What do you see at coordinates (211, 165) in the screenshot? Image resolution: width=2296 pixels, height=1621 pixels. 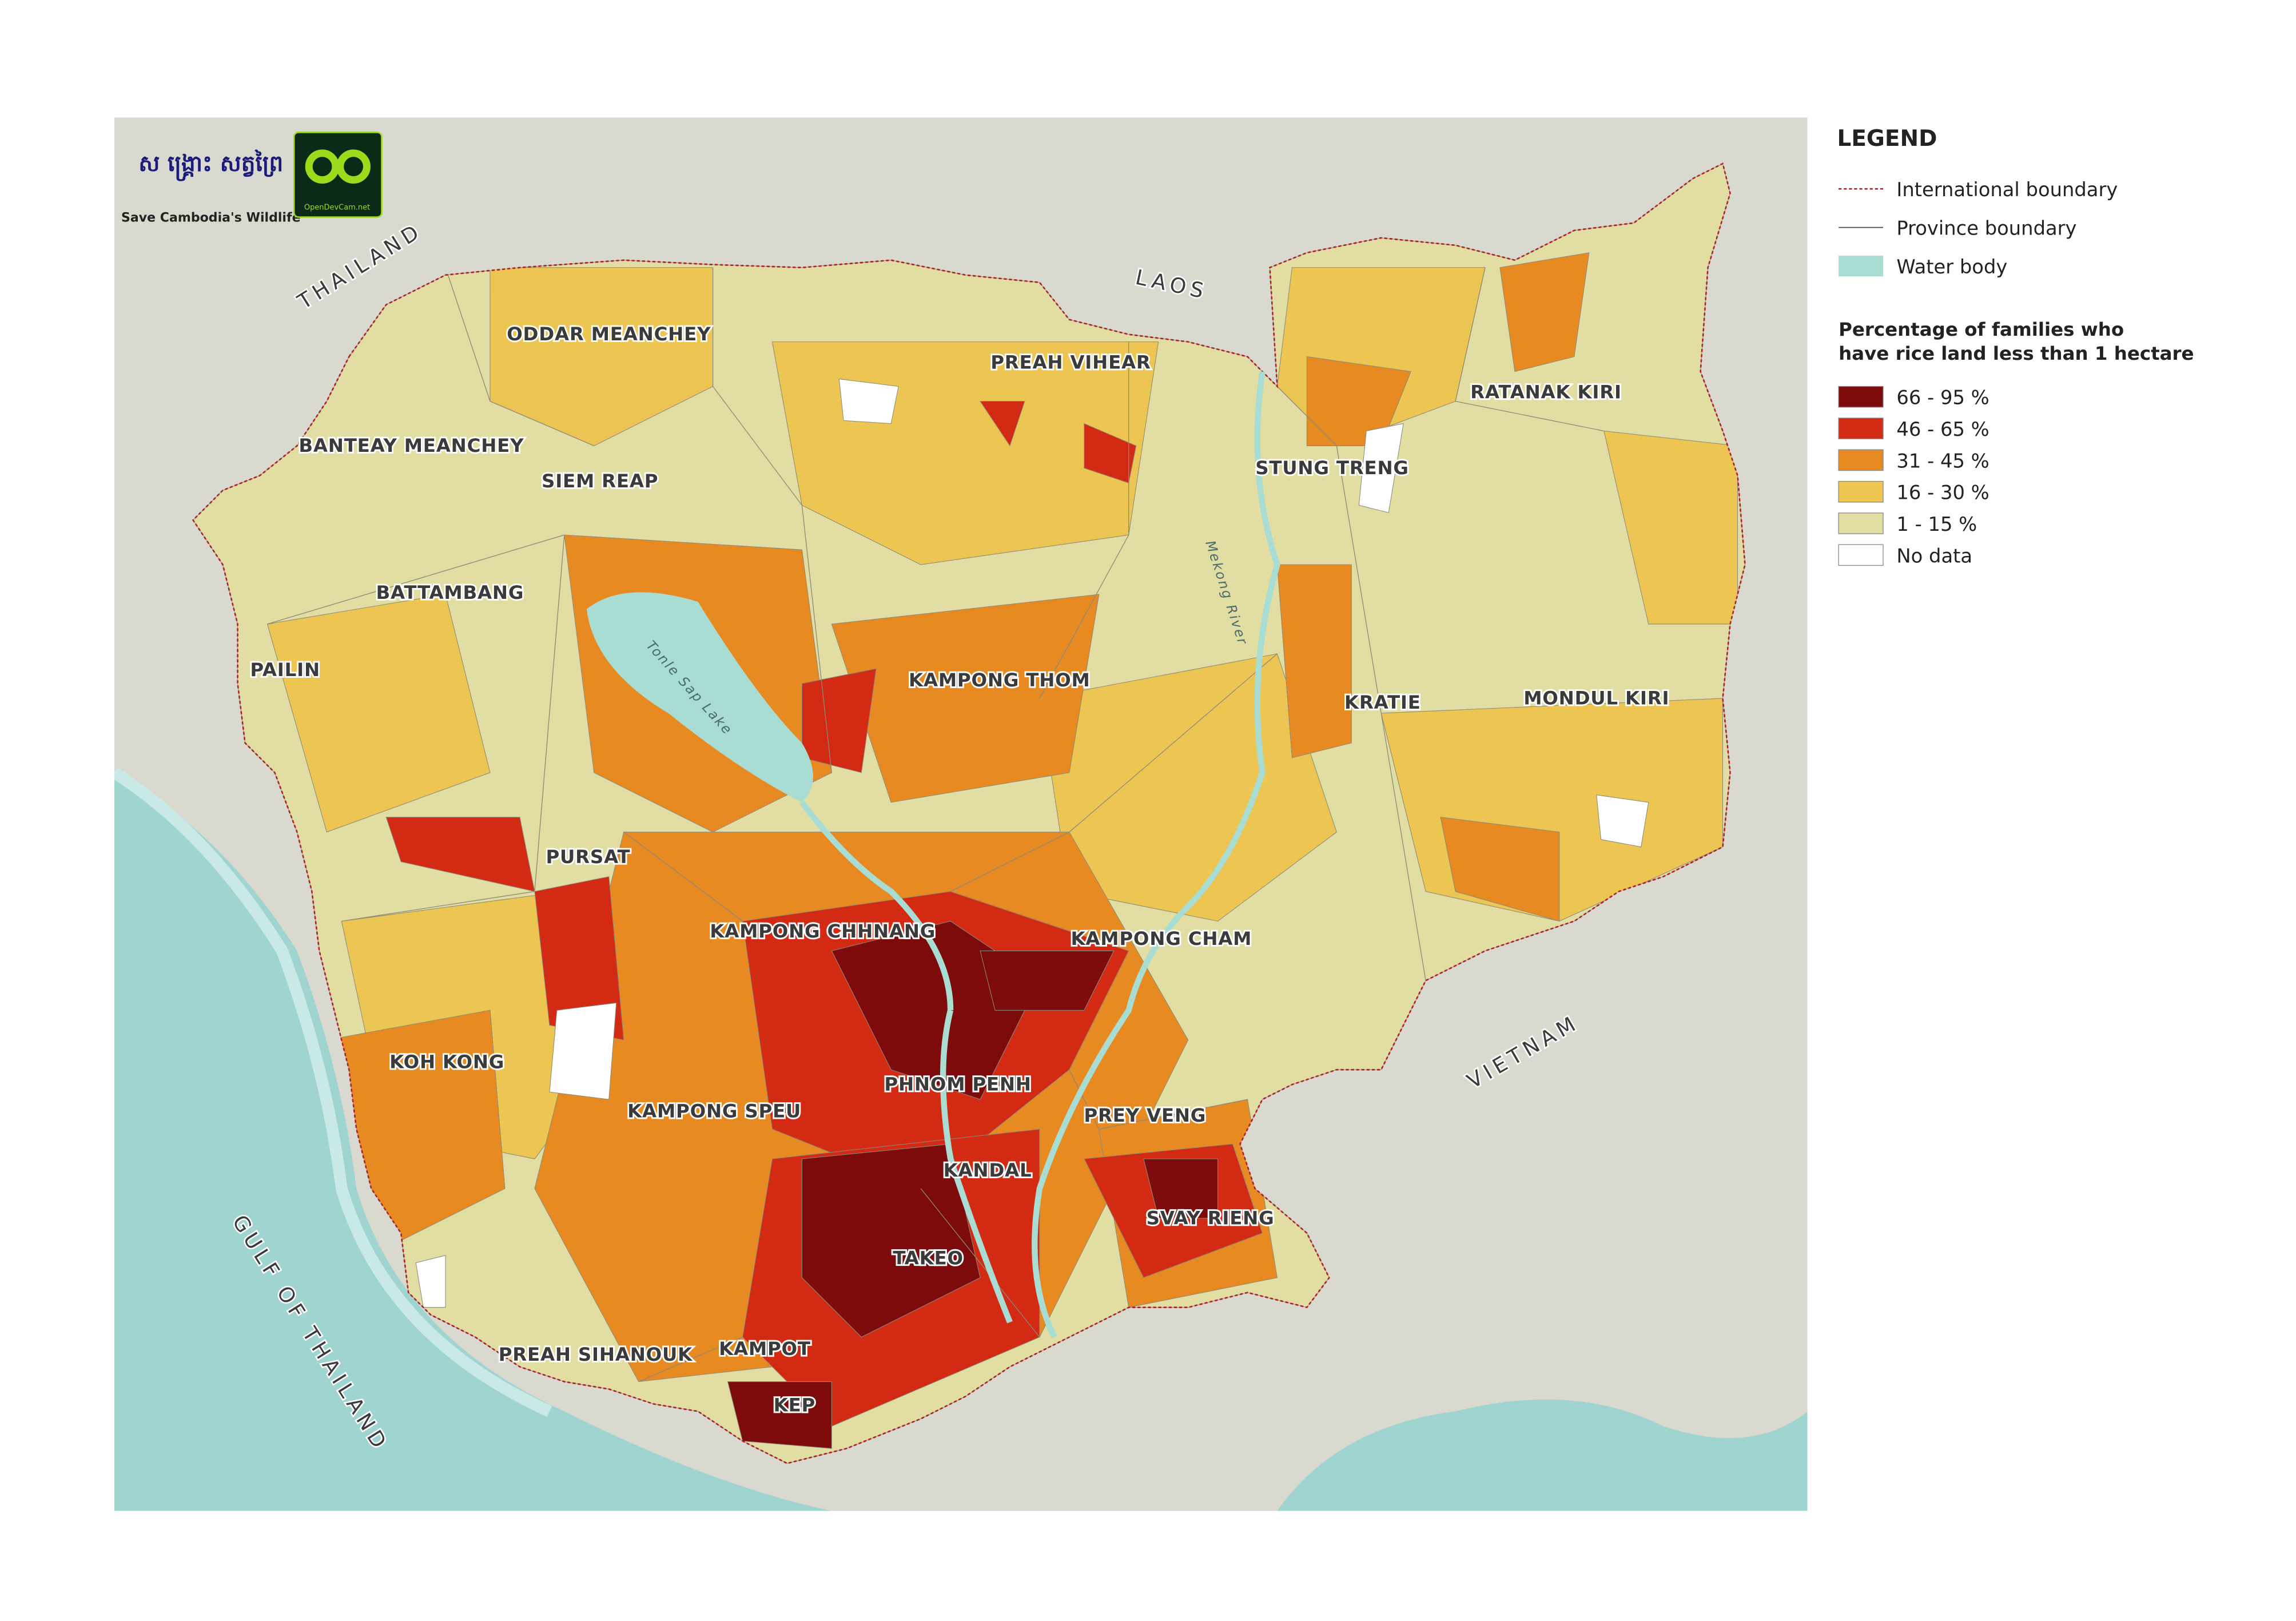 I see `logo-glyphs: ស ង្គ្រោះ សត្វព្រៃ` at bounding box center [211, 165].